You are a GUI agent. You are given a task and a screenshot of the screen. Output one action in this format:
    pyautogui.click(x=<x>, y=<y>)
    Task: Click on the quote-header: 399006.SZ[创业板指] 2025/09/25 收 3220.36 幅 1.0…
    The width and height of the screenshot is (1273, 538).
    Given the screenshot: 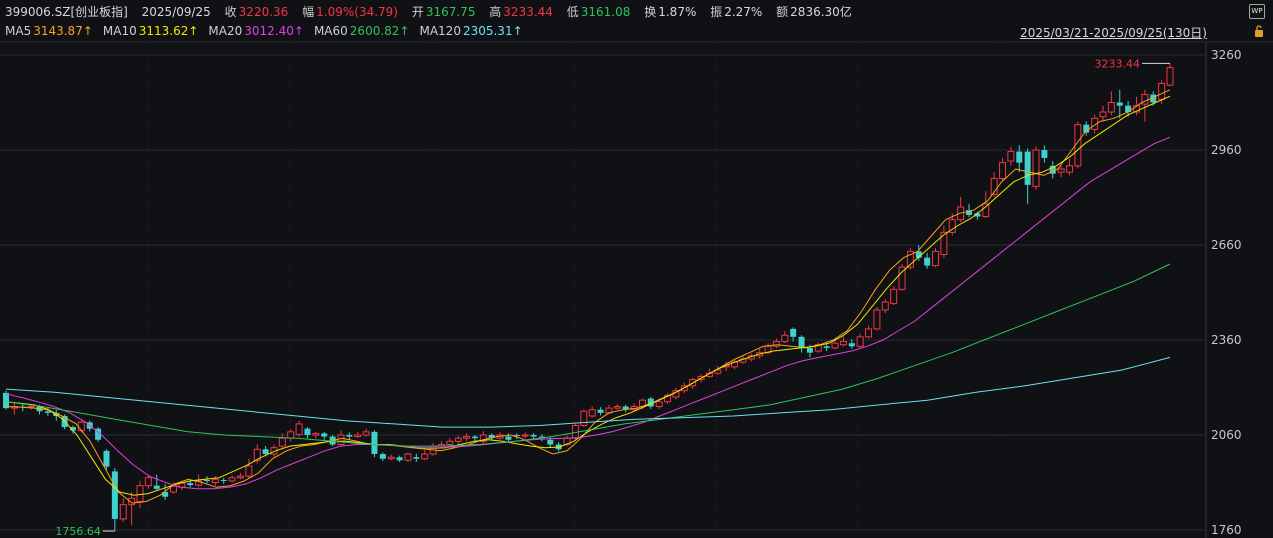 What is the action you would take?
    pyautogui.click(x=433, y=12)
    